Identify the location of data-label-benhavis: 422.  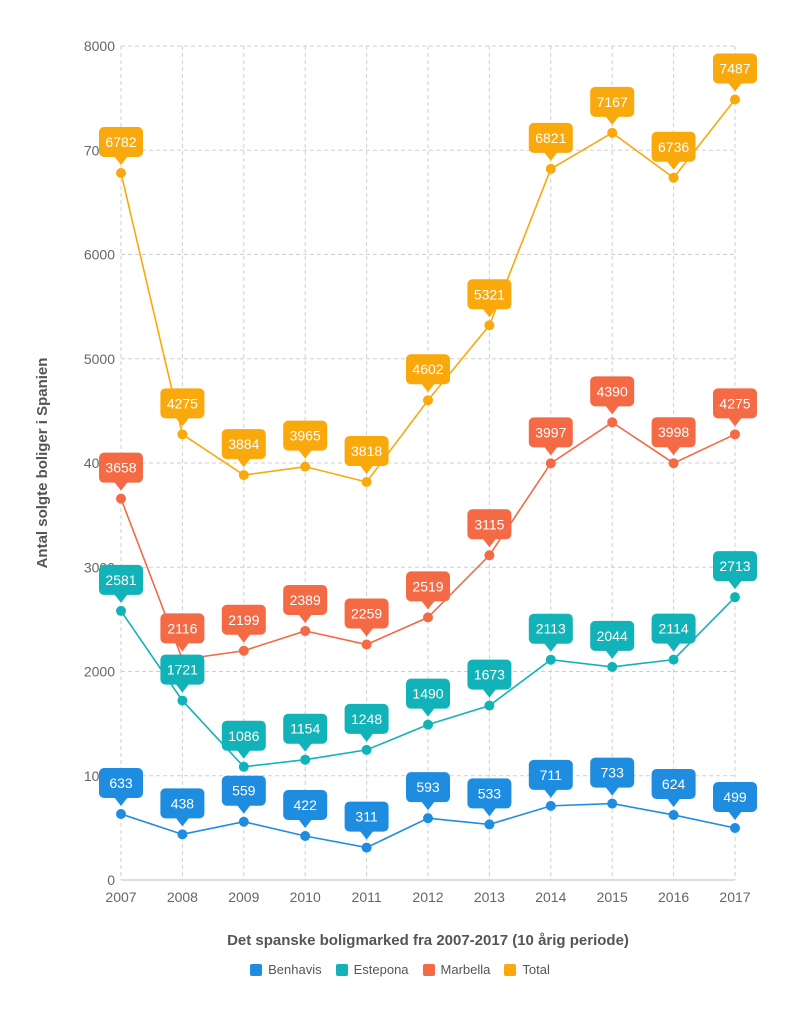
(305, 809).